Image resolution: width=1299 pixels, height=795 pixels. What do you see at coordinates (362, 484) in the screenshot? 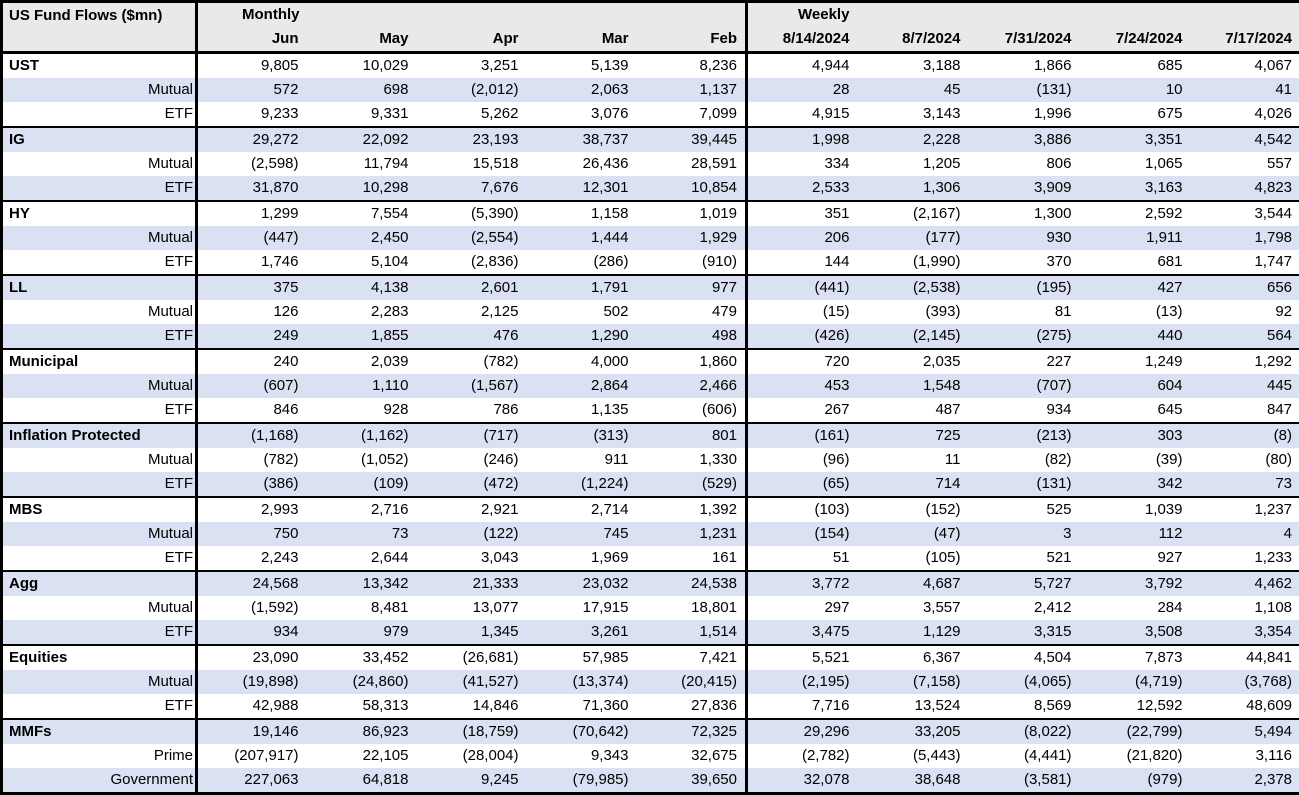
I see `value-cell: (109)` at bounding box center [362, 484].